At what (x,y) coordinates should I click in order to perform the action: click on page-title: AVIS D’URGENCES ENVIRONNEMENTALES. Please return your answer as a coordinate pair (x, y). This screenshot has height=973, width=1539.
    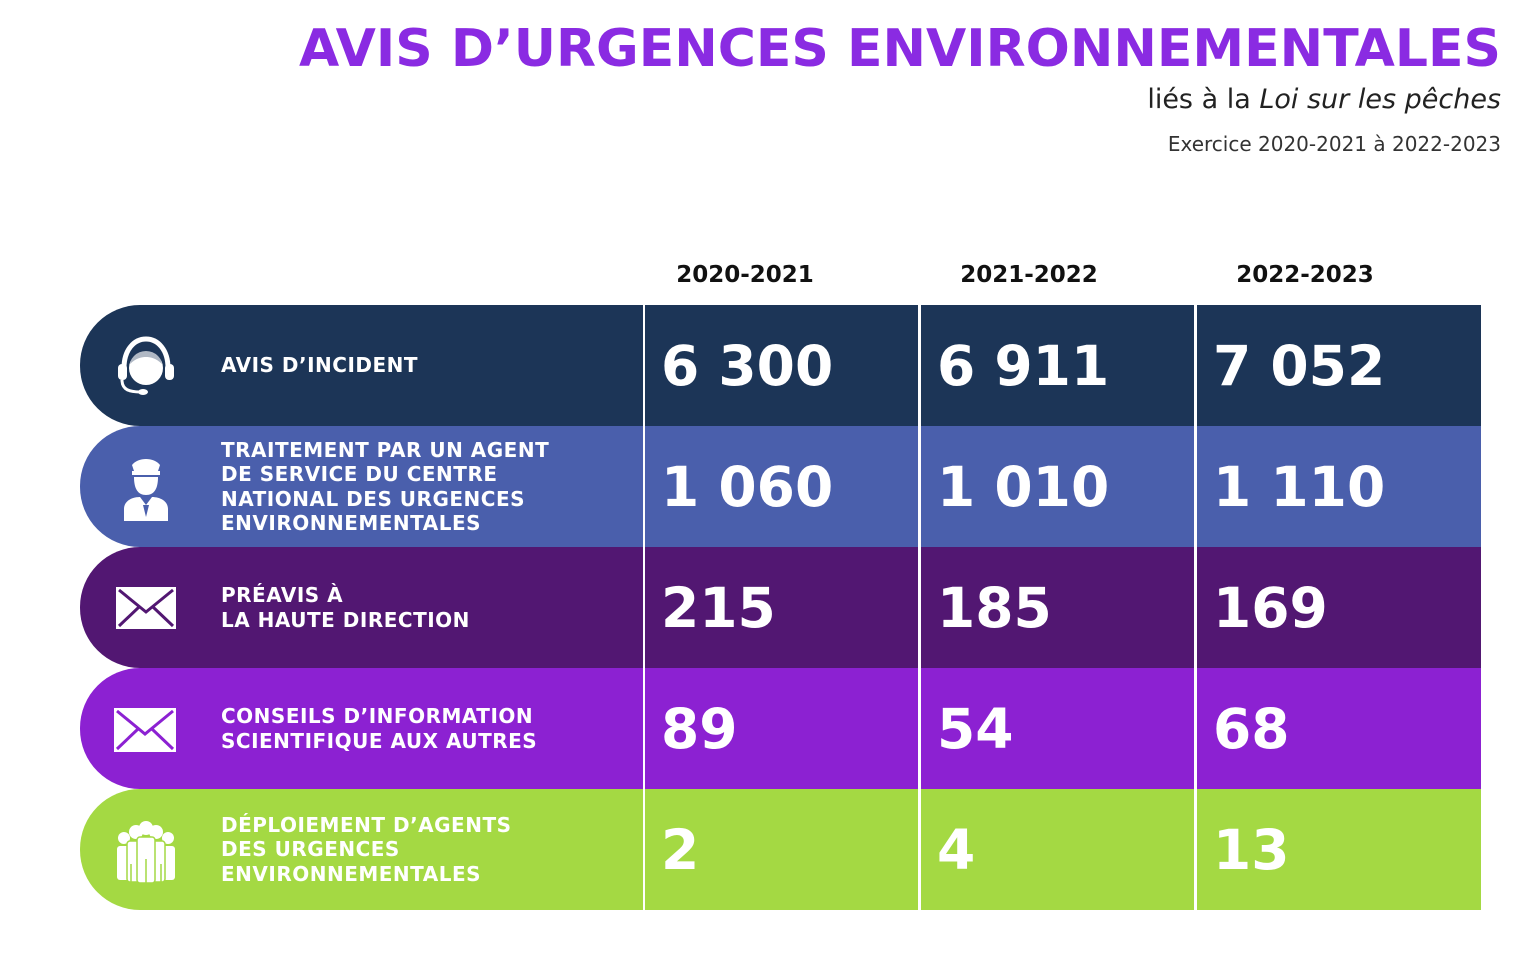
    Looking at the image, I should click on (899, 49).